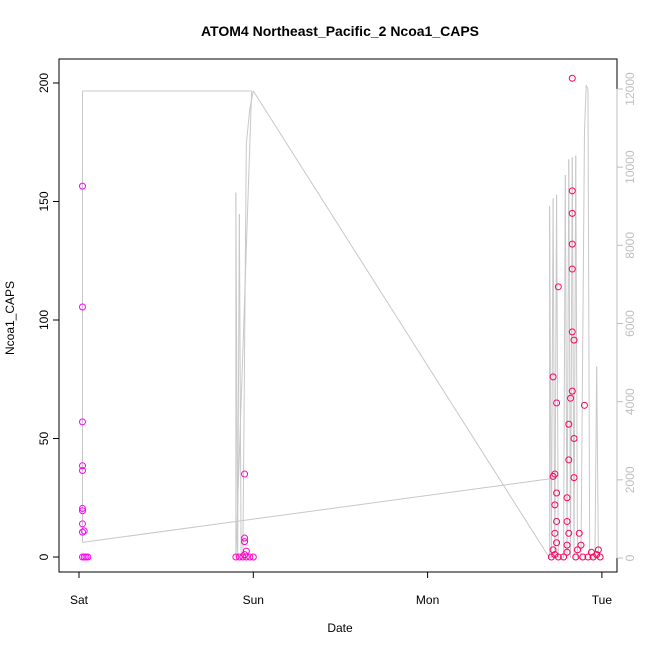  Describe the element at coordinates (630, 167) in the screenshot. I see `y2-tick-label: 10000` at that location.